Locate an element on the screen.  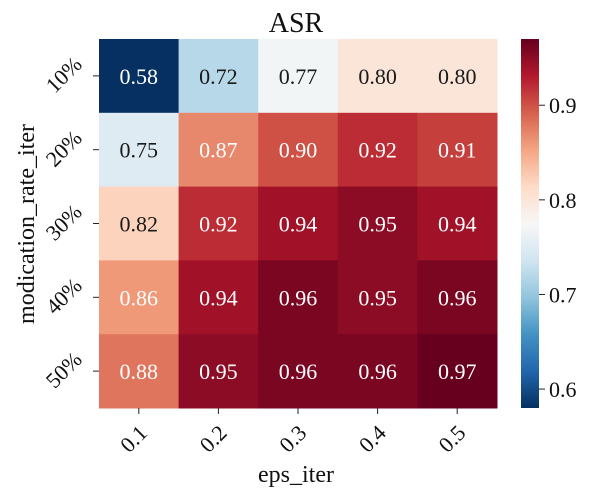
heatmap-value-label: 0.88 is located at coordinates (139, 371).